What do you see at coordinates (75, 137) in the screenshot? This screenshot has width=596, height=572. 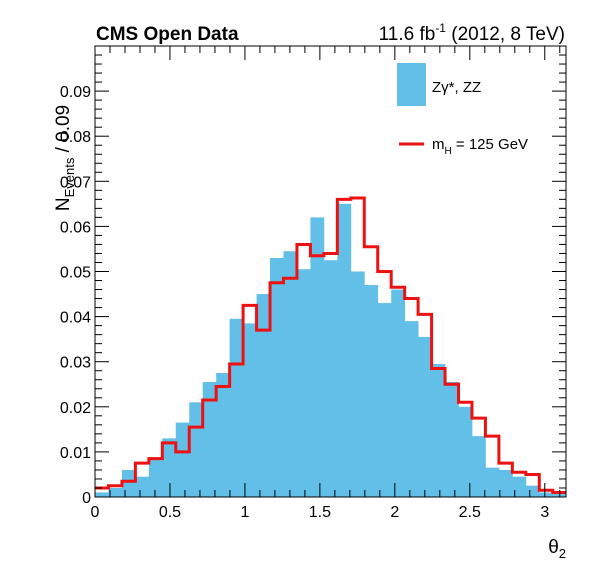 I see `y-tick-label: 0.08` at bounding box center [75, 137].